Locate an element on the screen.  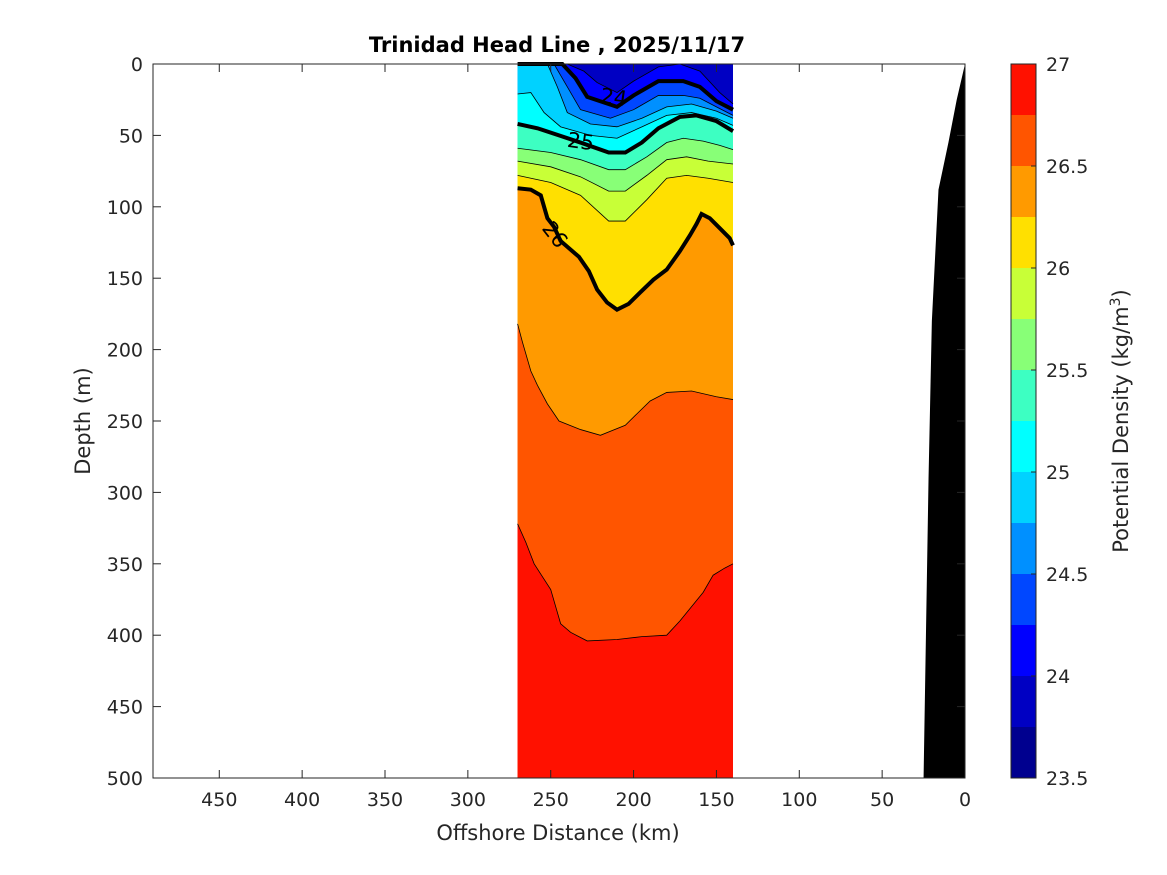
colorbar-tick-label: 25.5 is located at coordinates (1067, 371).